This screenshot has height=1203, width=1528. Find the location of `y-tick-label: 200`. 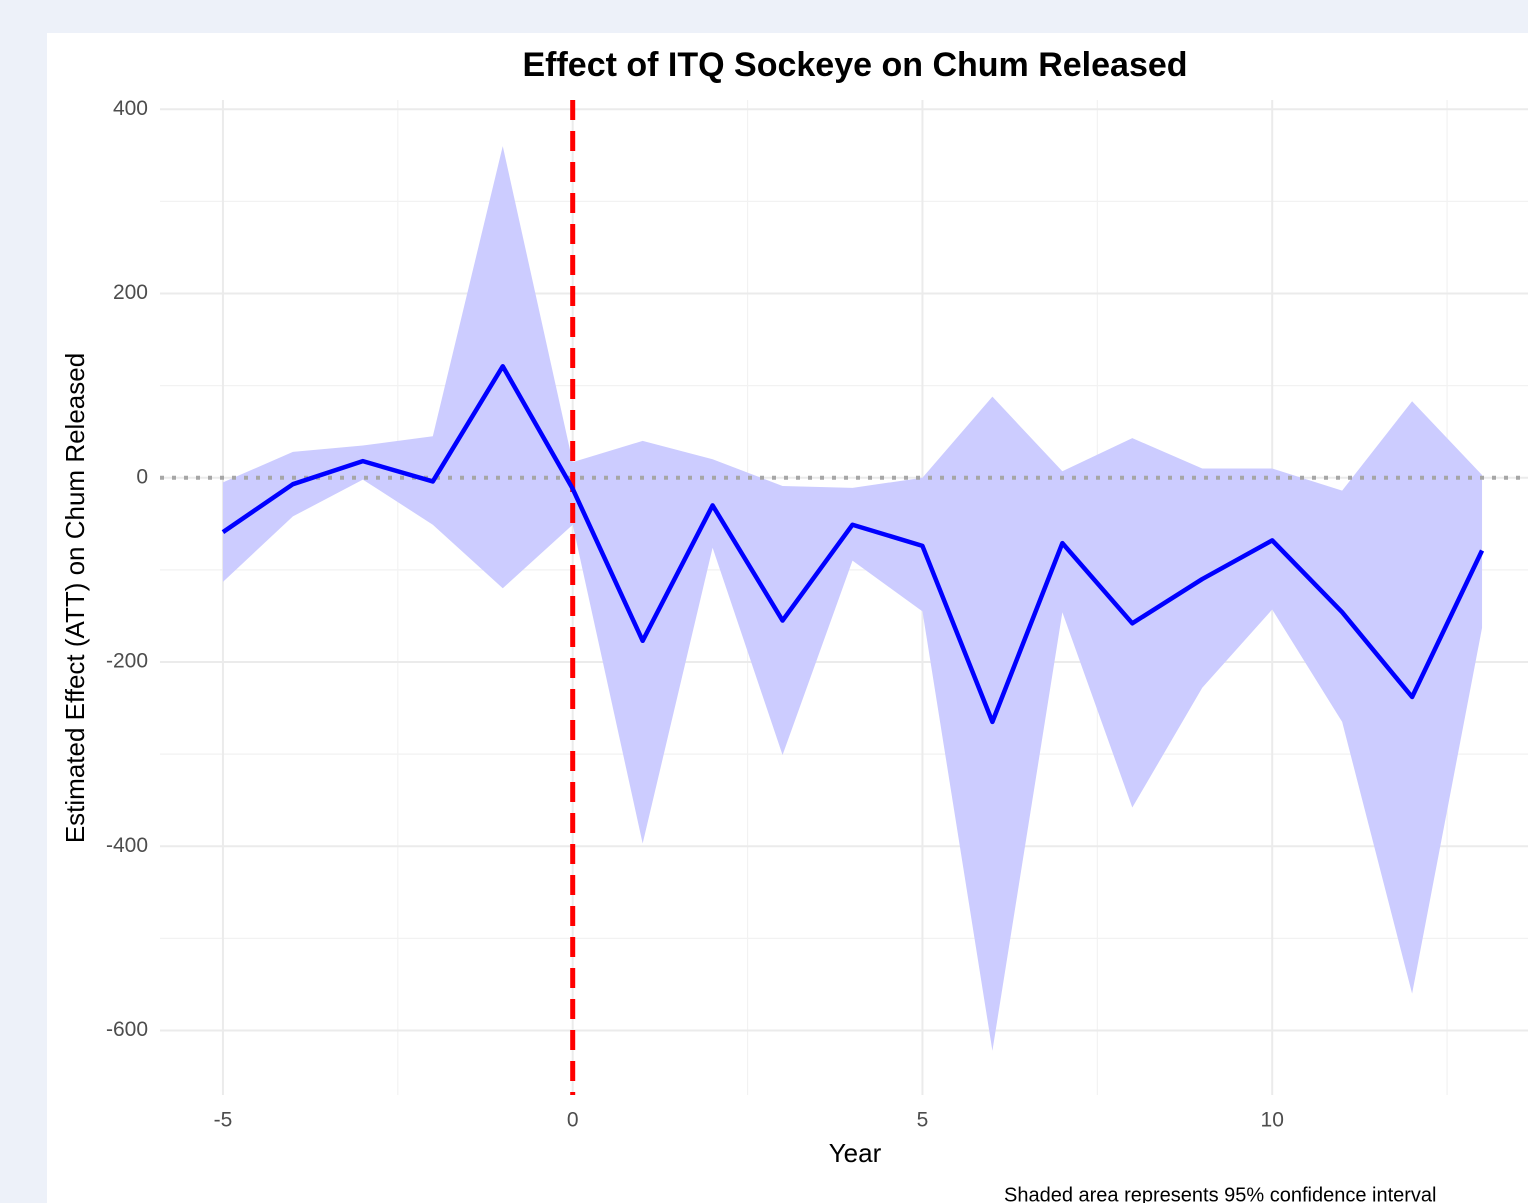

y-tick-label: 200 is located at coordinates (130, 292).